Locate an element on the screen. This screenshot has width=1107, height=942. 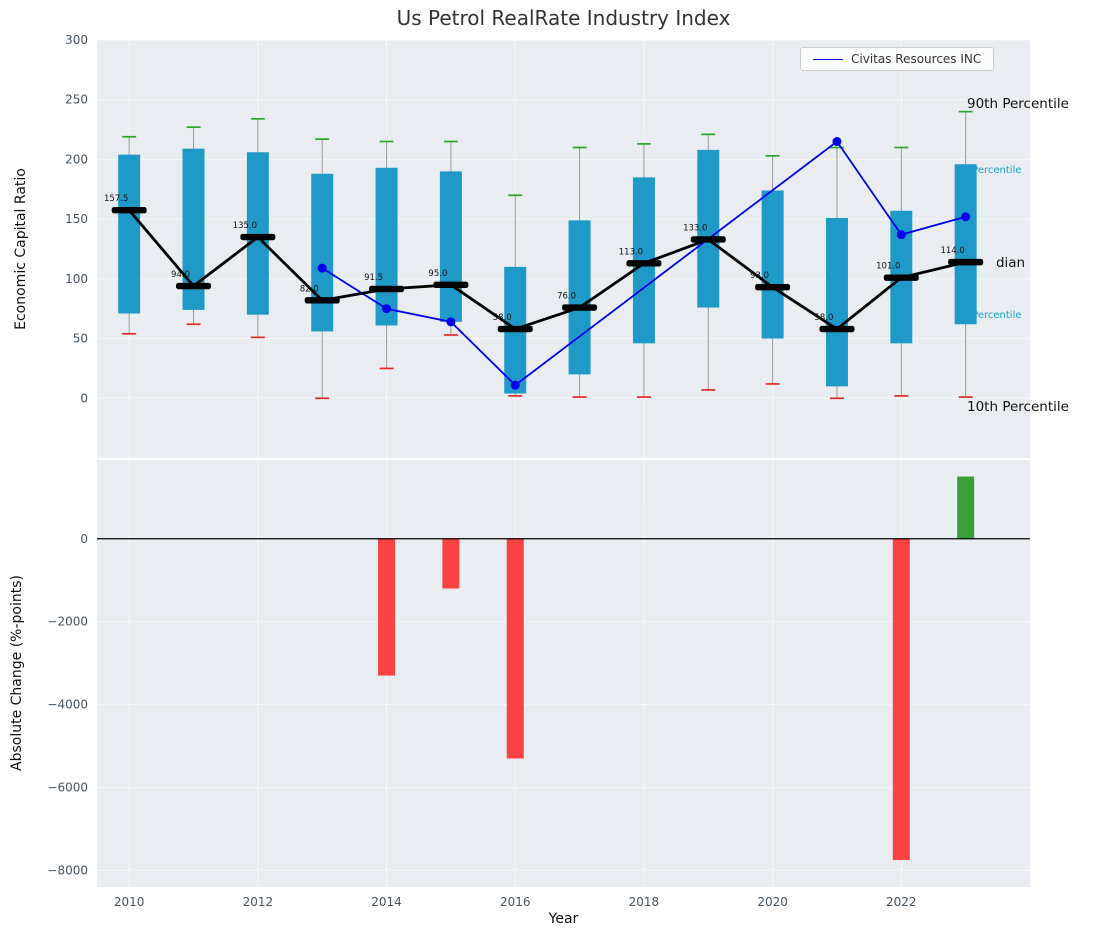
iqr-box-2011 is located at coordinates (193, 229).